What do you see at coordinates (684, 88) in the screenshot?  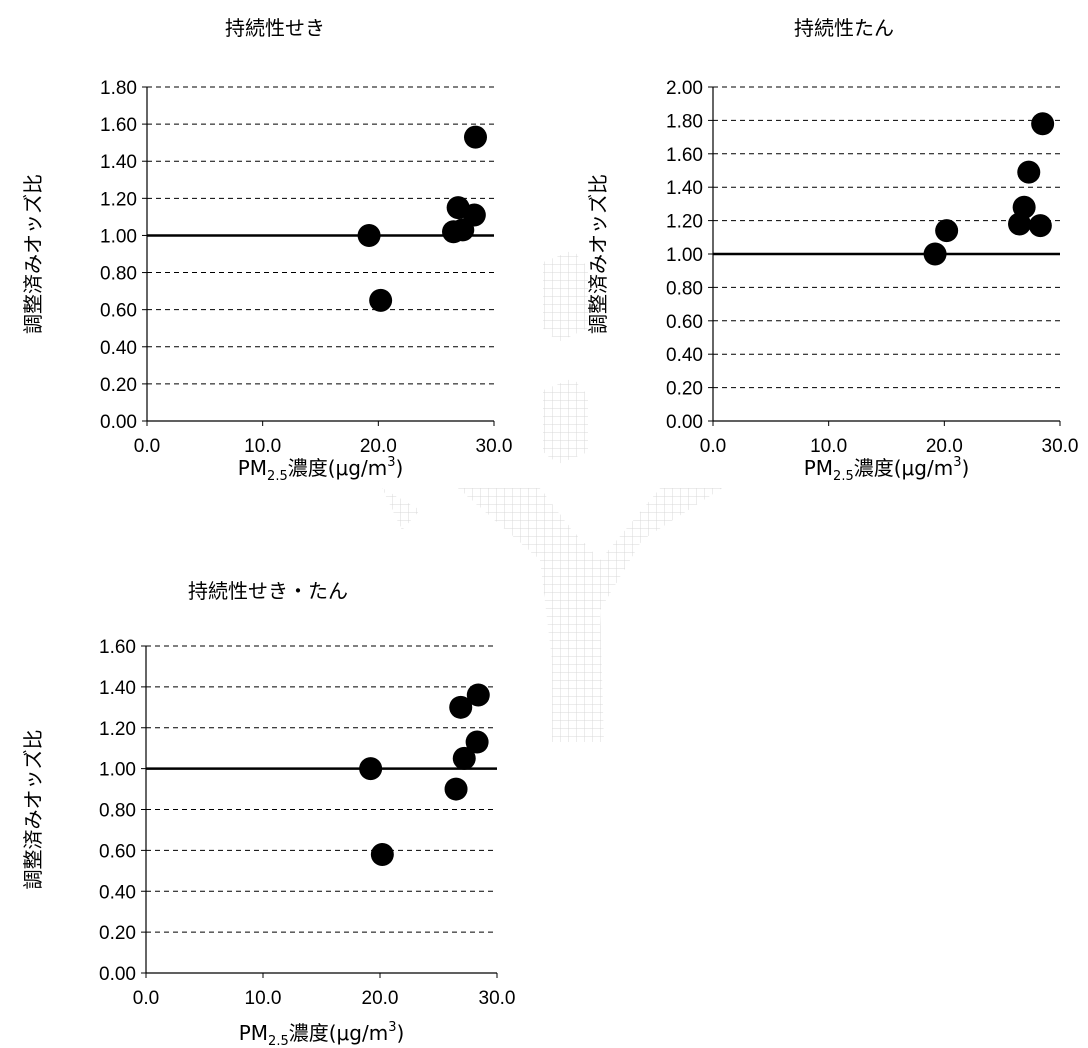 I see `y-tick-label: 2.00` at bounding box center [684, 88].